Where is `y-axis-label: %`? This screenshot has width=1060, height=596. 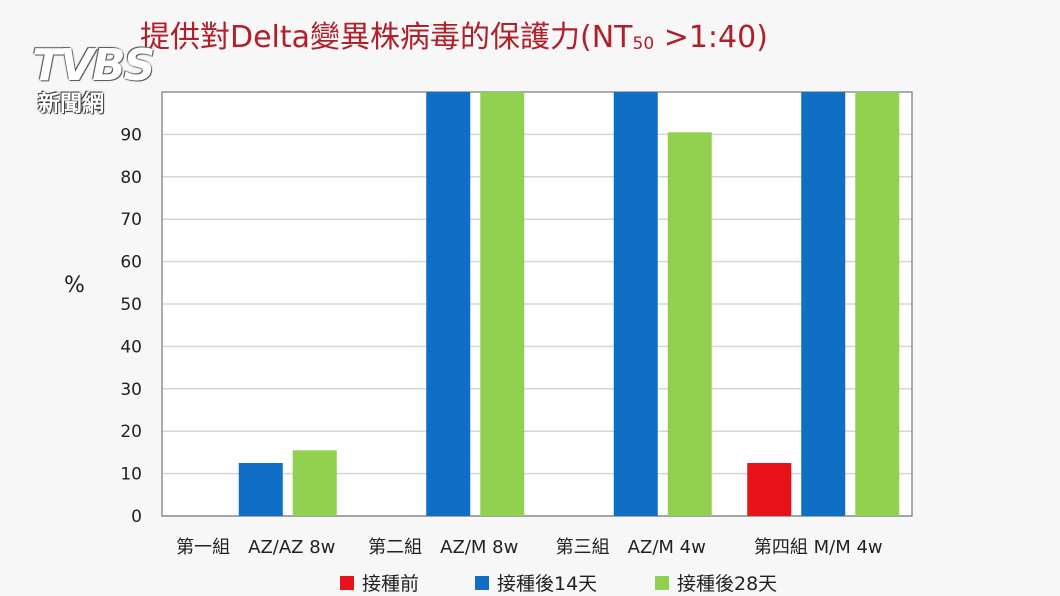 y-axis-label: % is located at coordinates (74, 285).